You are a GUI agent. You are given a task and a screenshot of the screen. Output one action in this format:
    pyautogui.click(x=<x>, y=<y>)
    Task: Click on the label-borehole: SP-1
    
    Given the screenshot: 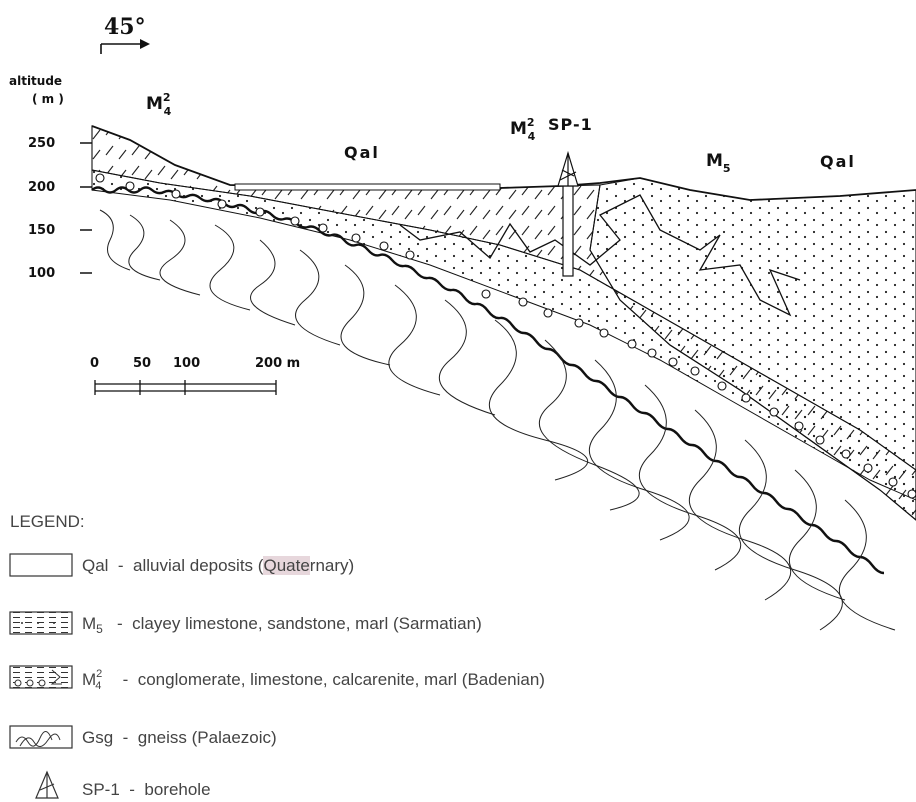 What is the action you would take?
    pyautogui.click(x=570, y=124)
    